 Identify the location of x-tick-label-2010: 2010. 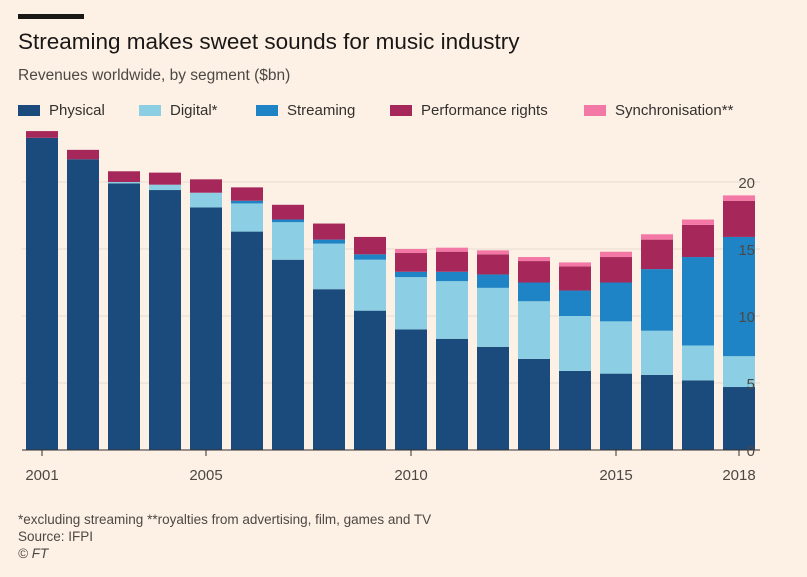
(410, 475).